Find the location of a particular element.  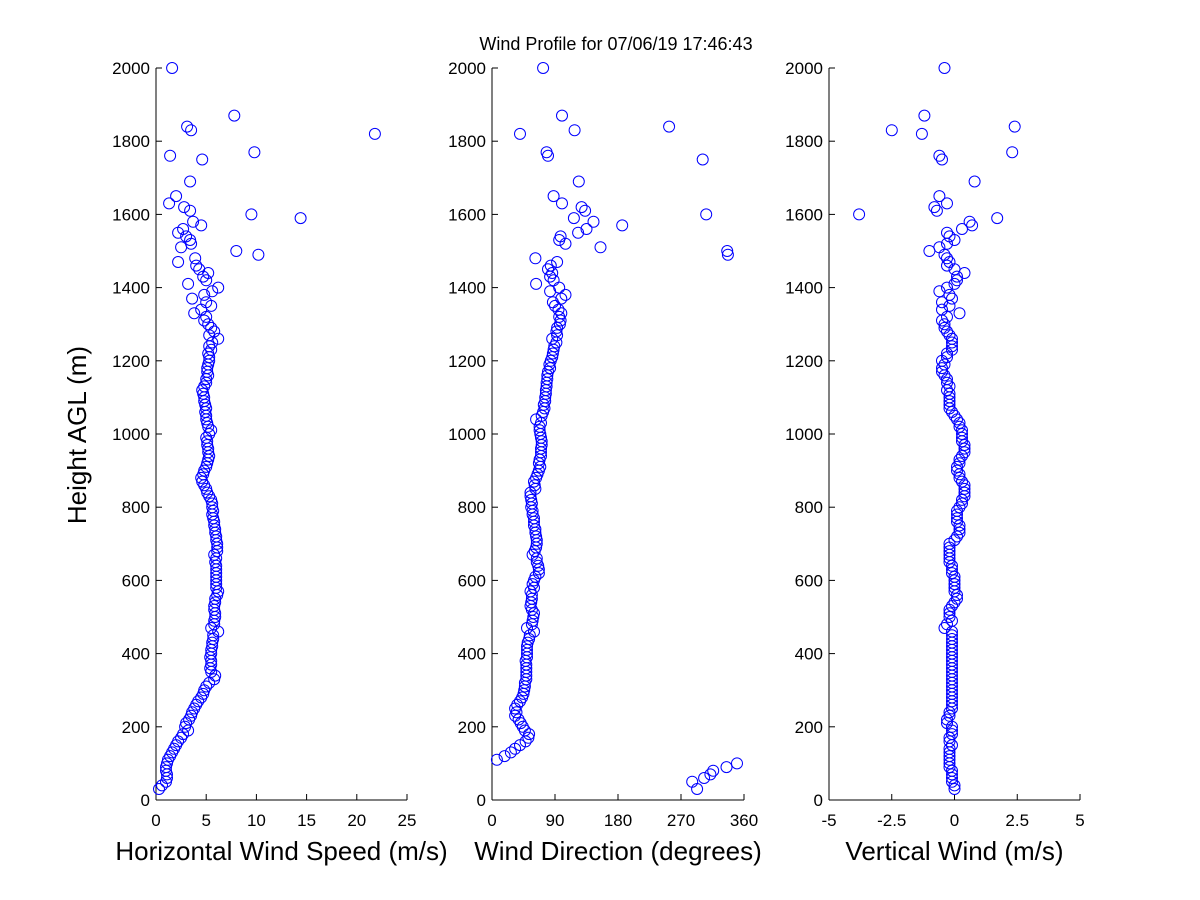

y-tick-label: 600 is located at coordinates (472, 580).